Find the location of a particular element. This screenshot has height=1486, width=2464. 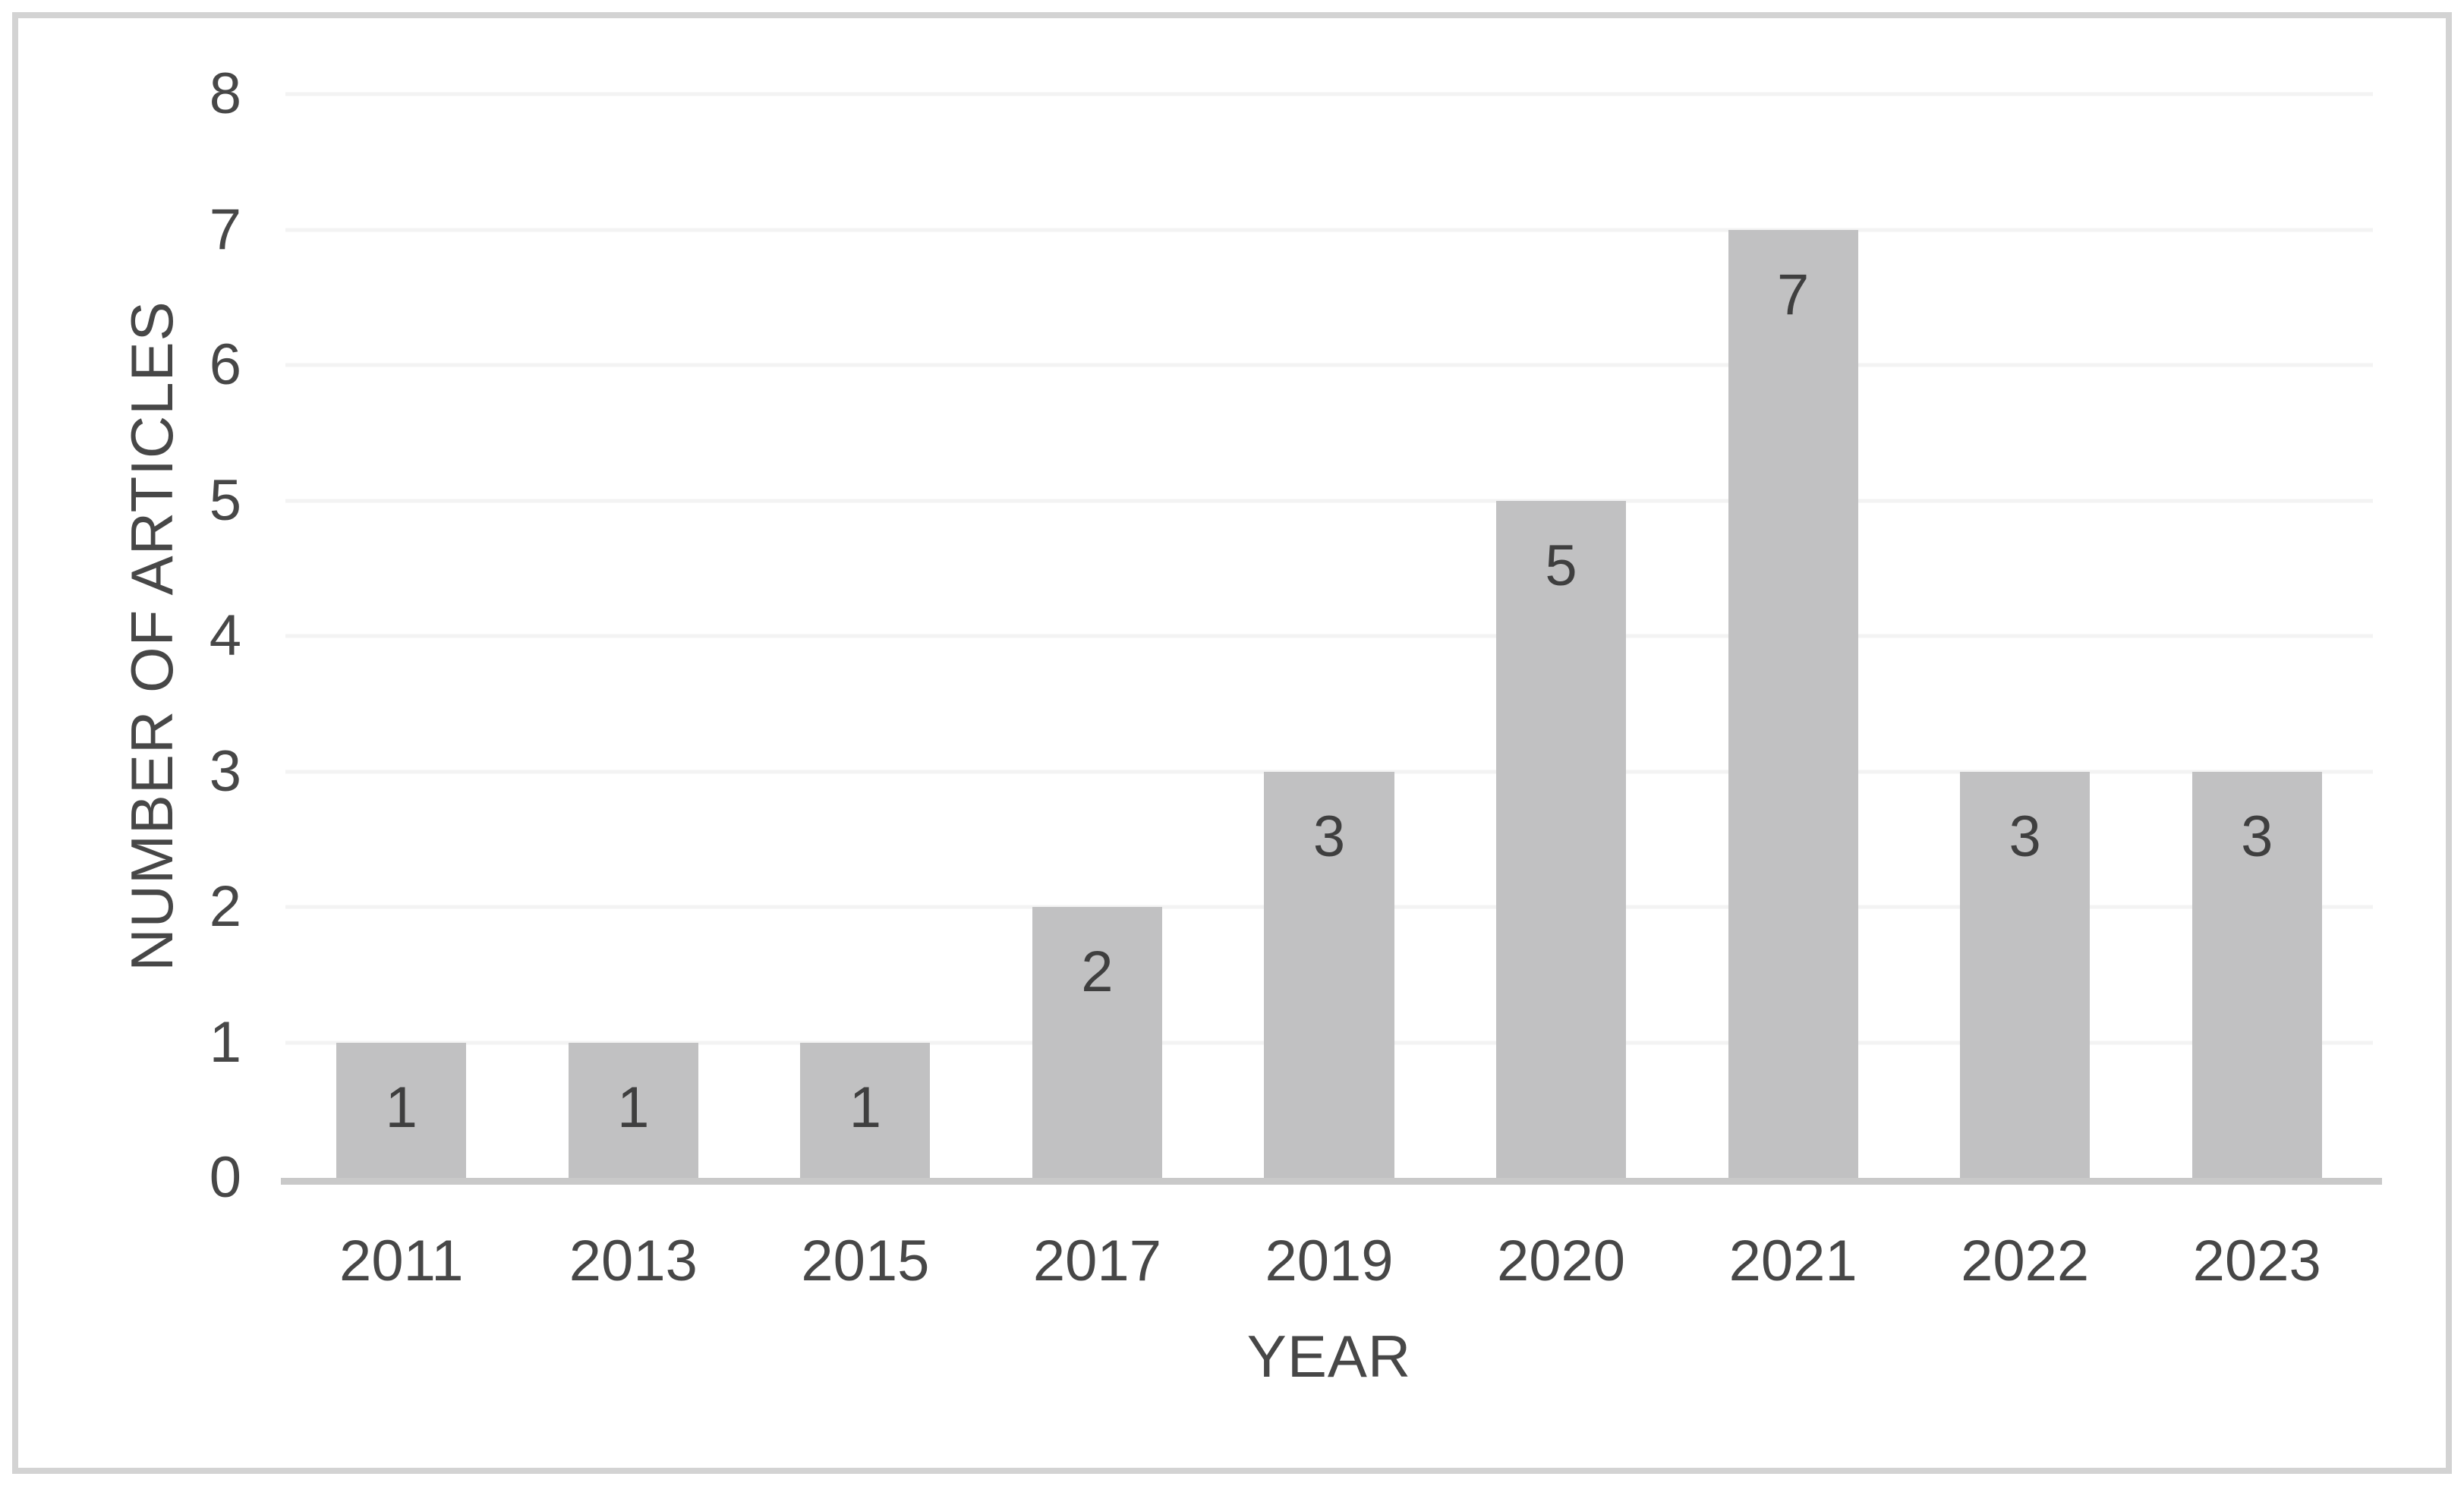

x-axis-ticks: 2011 2013 2015 2017 2019 2020 2021 2022 2023 is located at coordinates (1329, 1267).